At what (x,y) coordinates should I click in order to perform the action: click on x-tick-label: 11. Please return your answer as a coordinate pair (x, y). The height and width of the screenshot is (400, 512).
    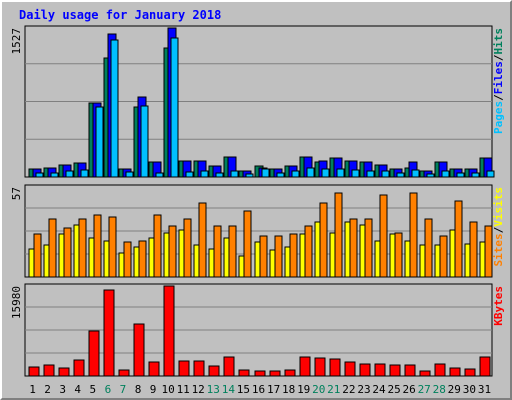
    Looking at the image, I should click on (183, 389).